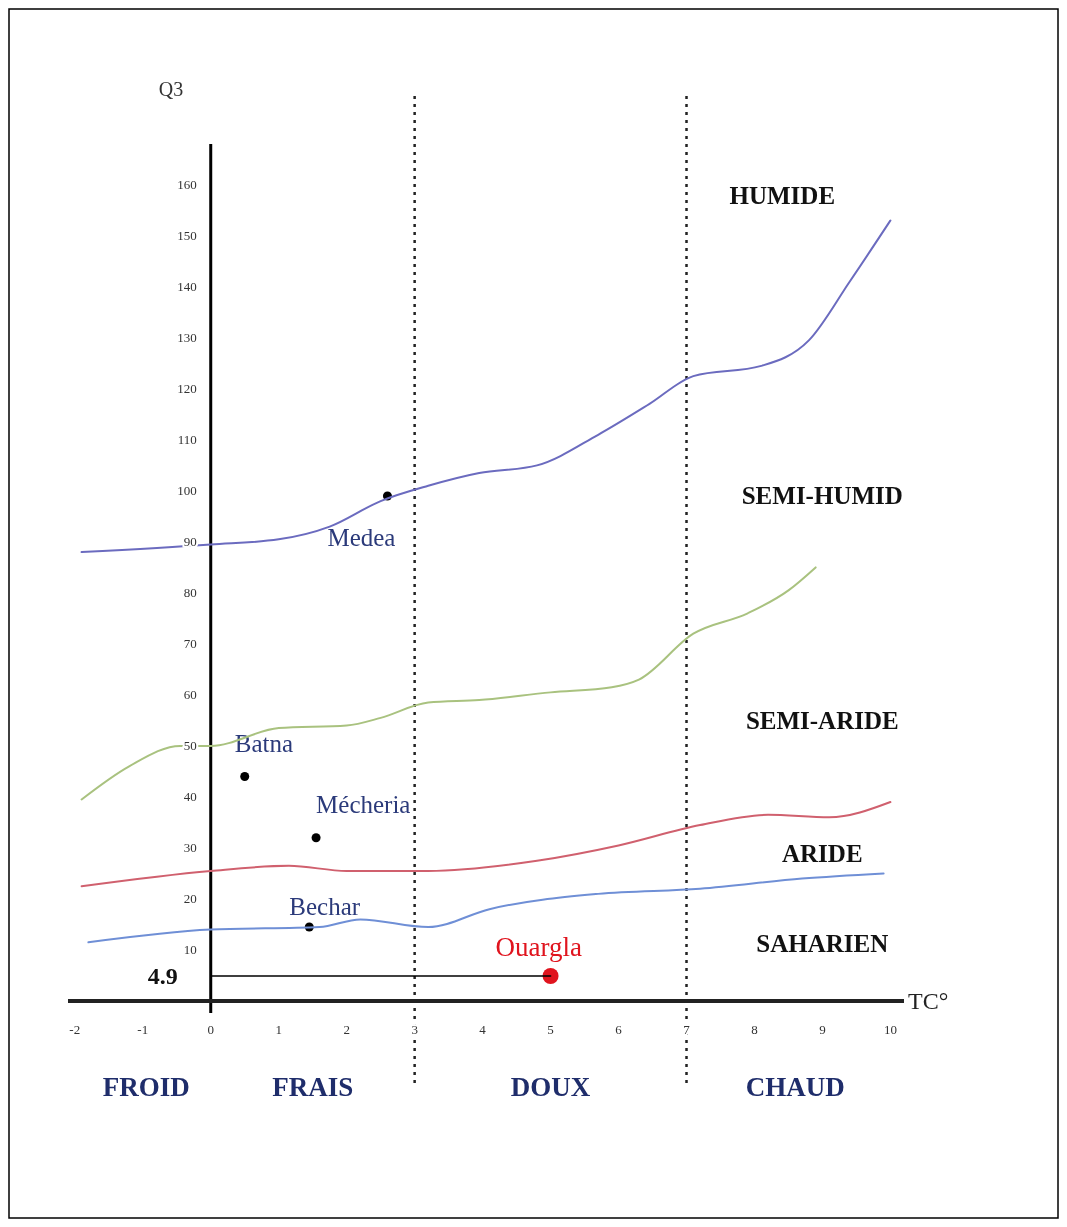  I want to click on y-tick-label: 20, so click(190, 899).